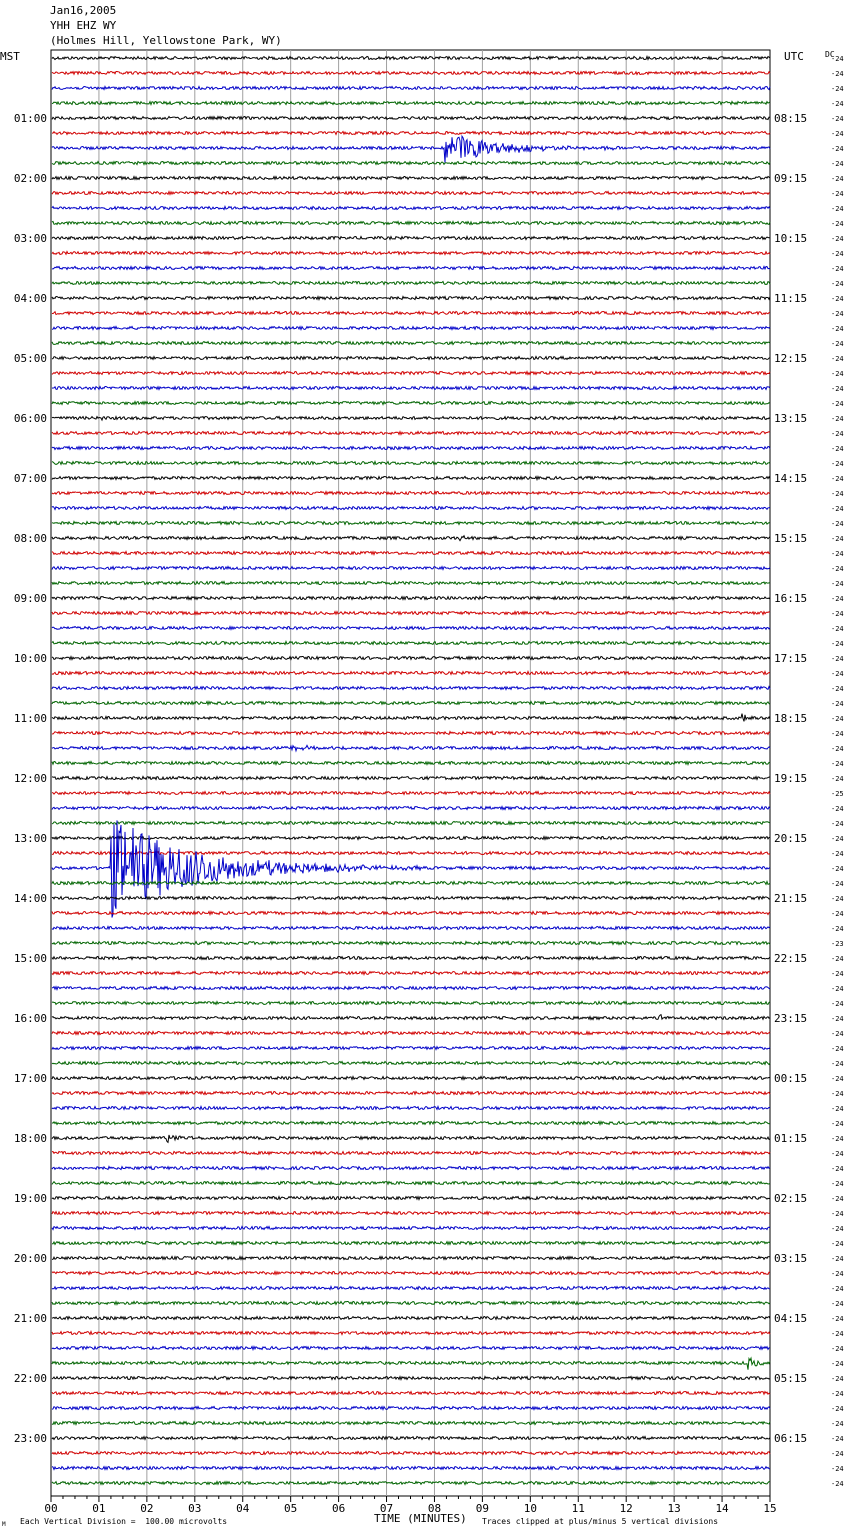 This screenshot has height=1534, width=850. Describe the element at coordinates (146, 1508) in the screenshot. I see `x-tick-label: 02` at that location.